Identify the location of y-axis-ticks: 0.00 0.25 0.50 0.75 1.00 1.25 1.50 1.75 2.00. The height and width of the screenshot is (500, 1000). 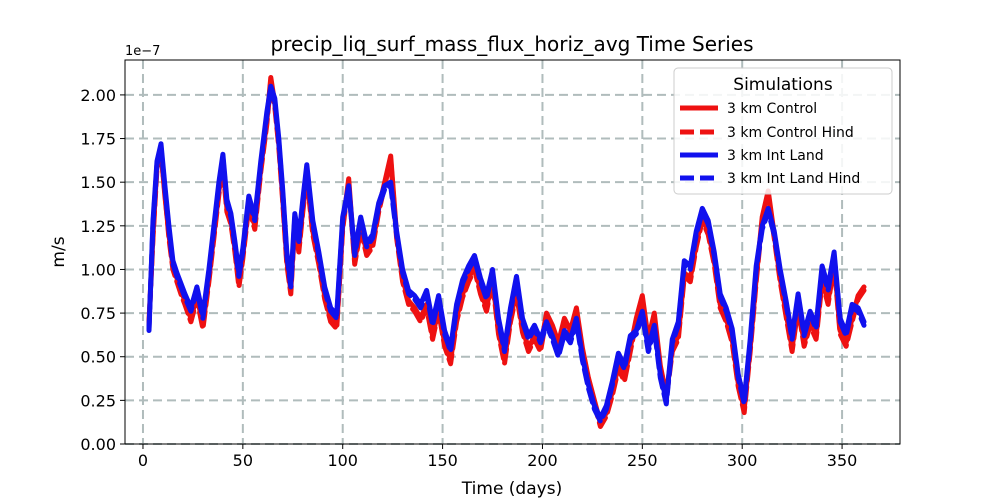
(102, 270).